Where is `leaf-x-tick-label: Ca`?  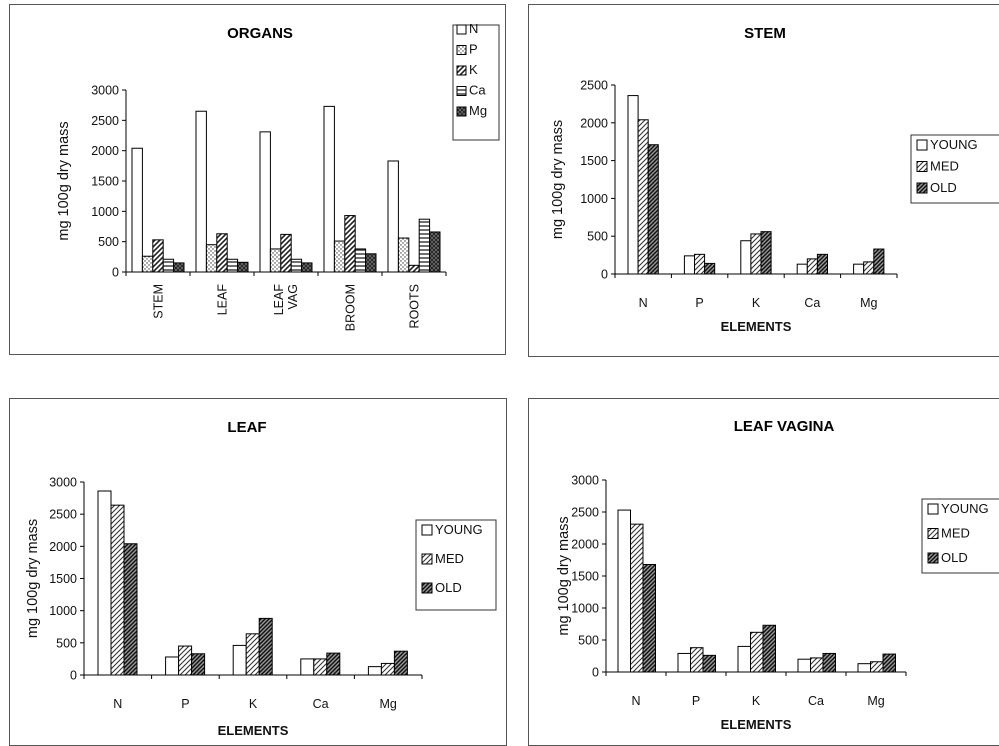 leaf-x-tick-label: Ca is located at coordinates (321, 704).